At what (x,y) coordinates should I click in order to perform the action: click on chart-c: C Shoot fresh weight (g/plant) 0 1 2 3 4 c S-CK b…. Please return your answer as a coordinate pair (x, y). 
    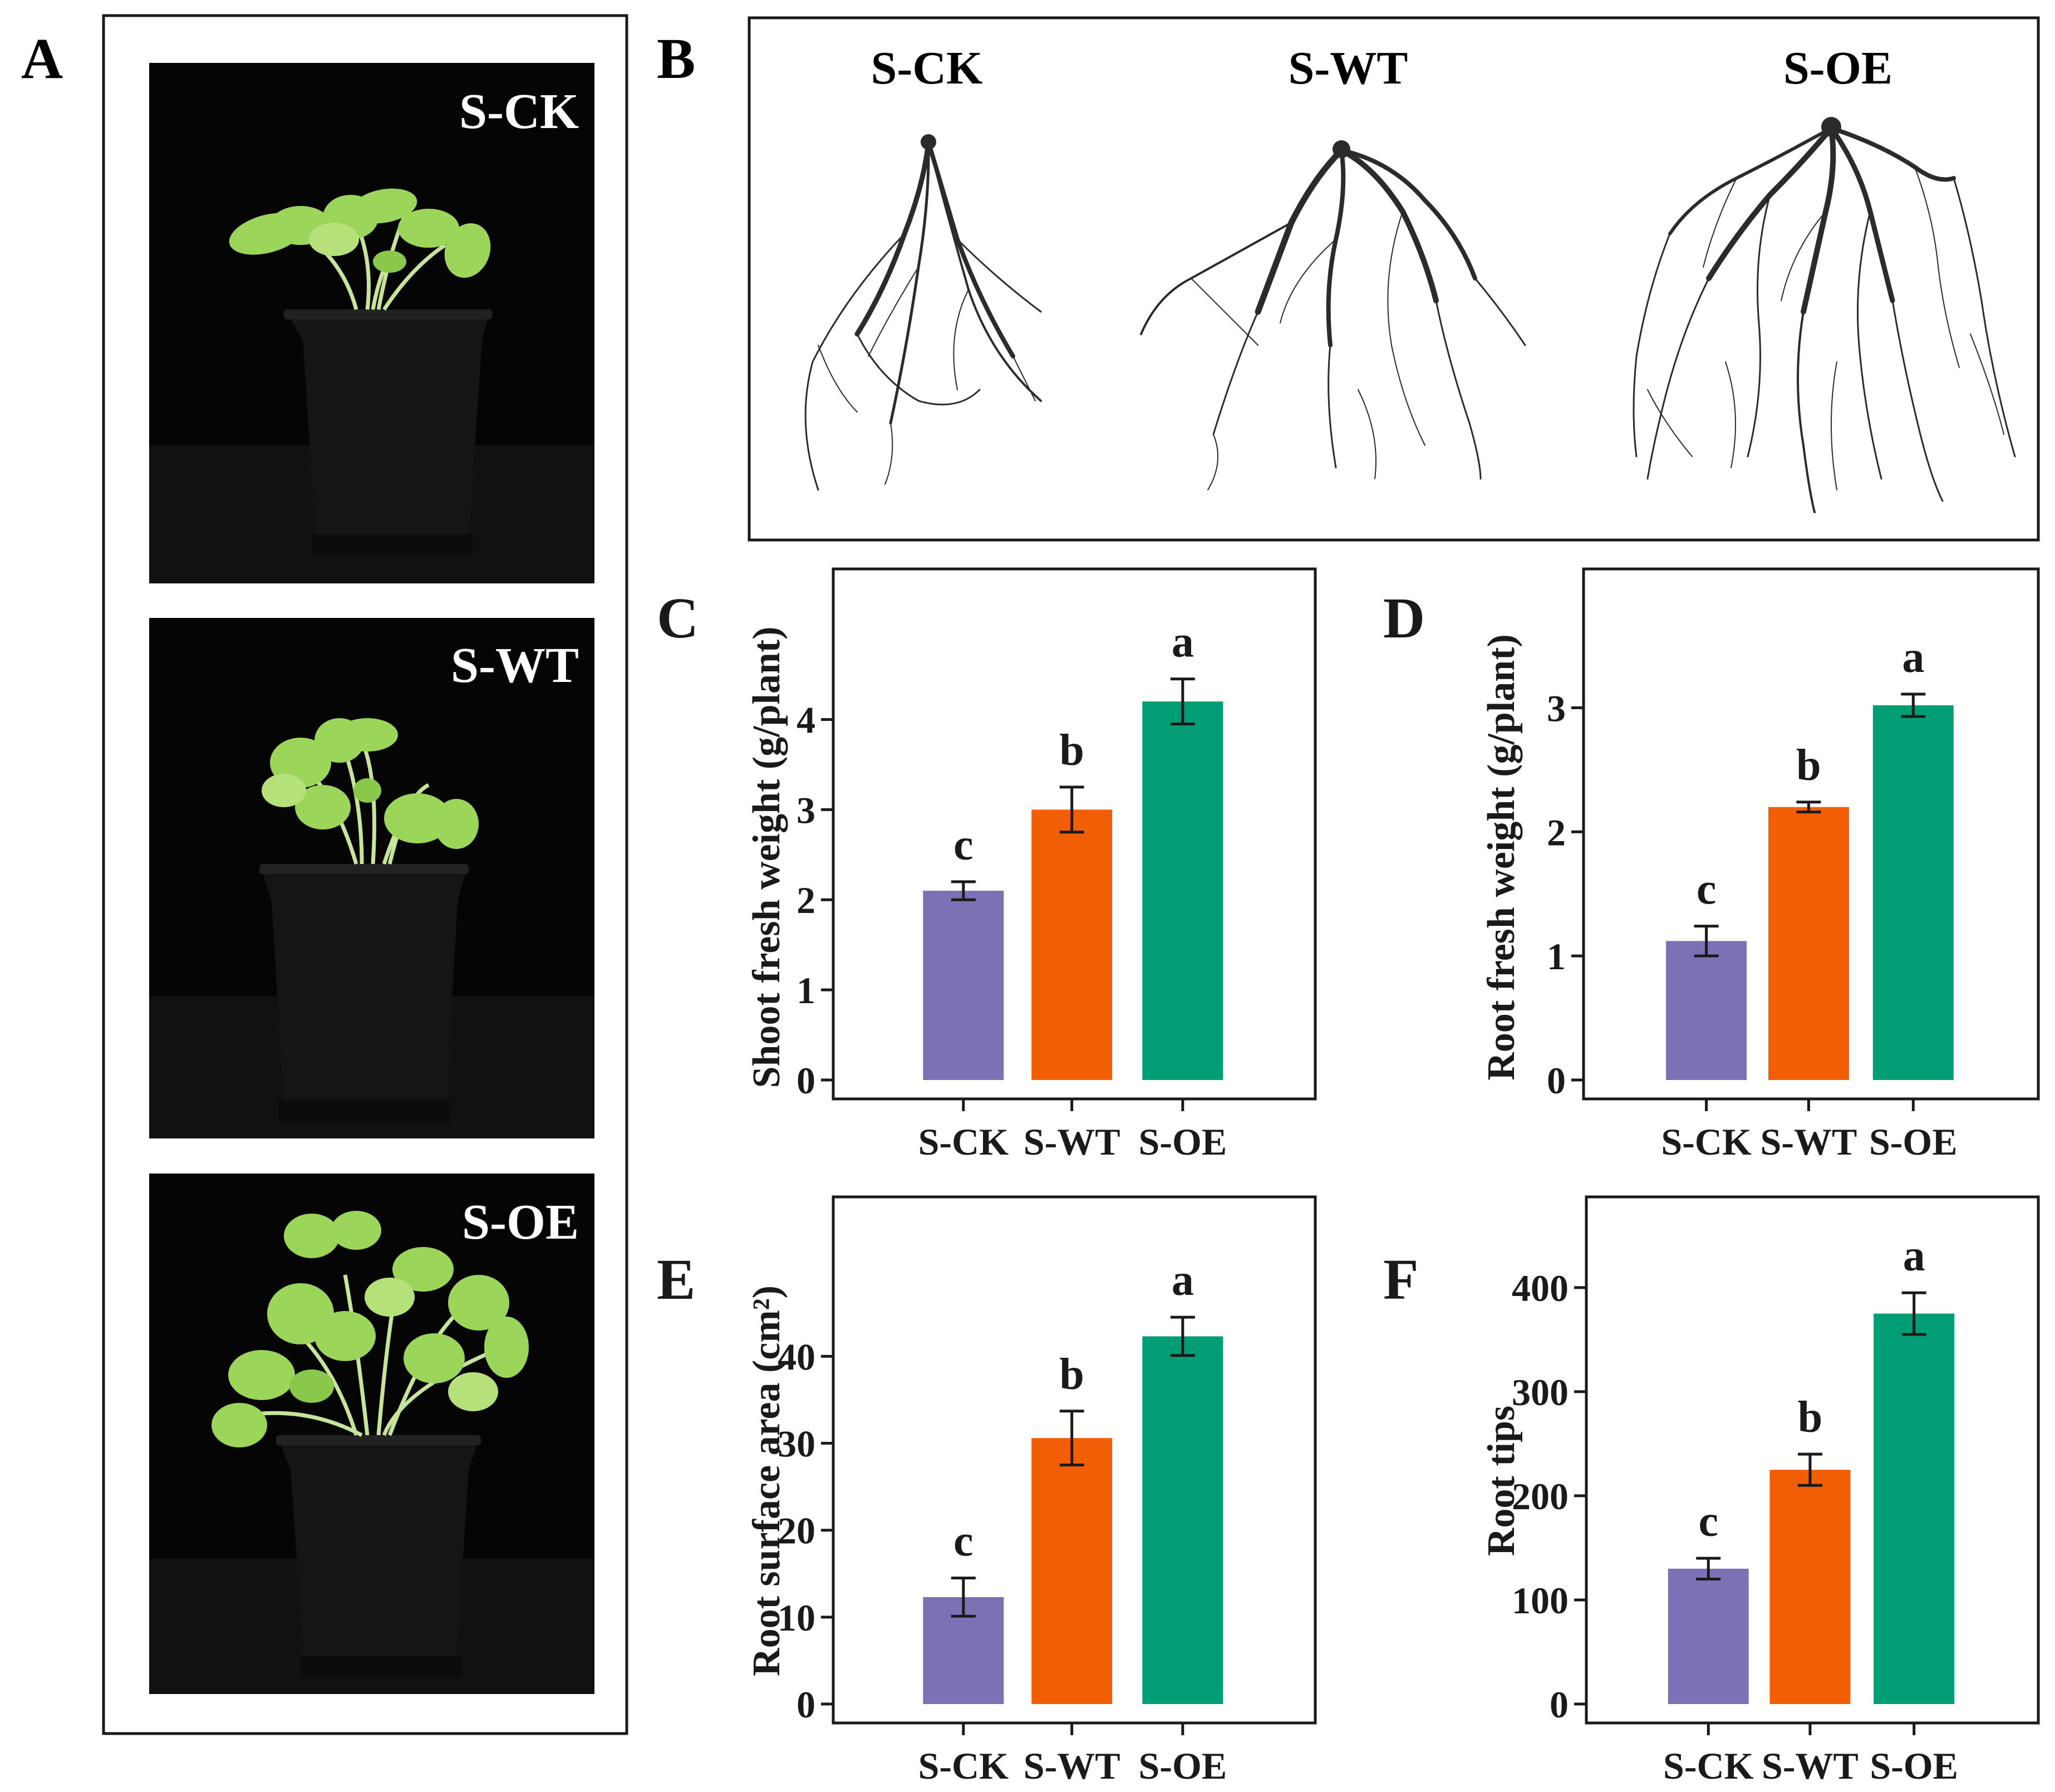
    Looking at the image, I should click on (987, 865).